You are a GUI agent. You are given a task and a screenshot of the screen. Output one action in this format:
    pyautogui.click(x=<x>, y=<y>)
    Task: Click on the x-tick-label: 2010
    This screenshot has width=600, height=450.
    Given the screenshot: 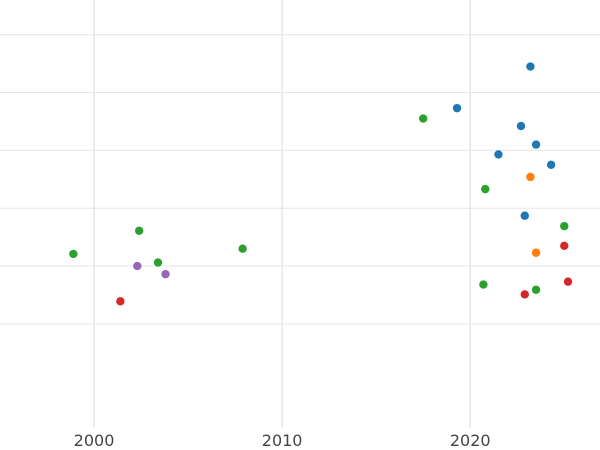 What is the action you would take?
    pyautogui.click(x=282, y=440)
    